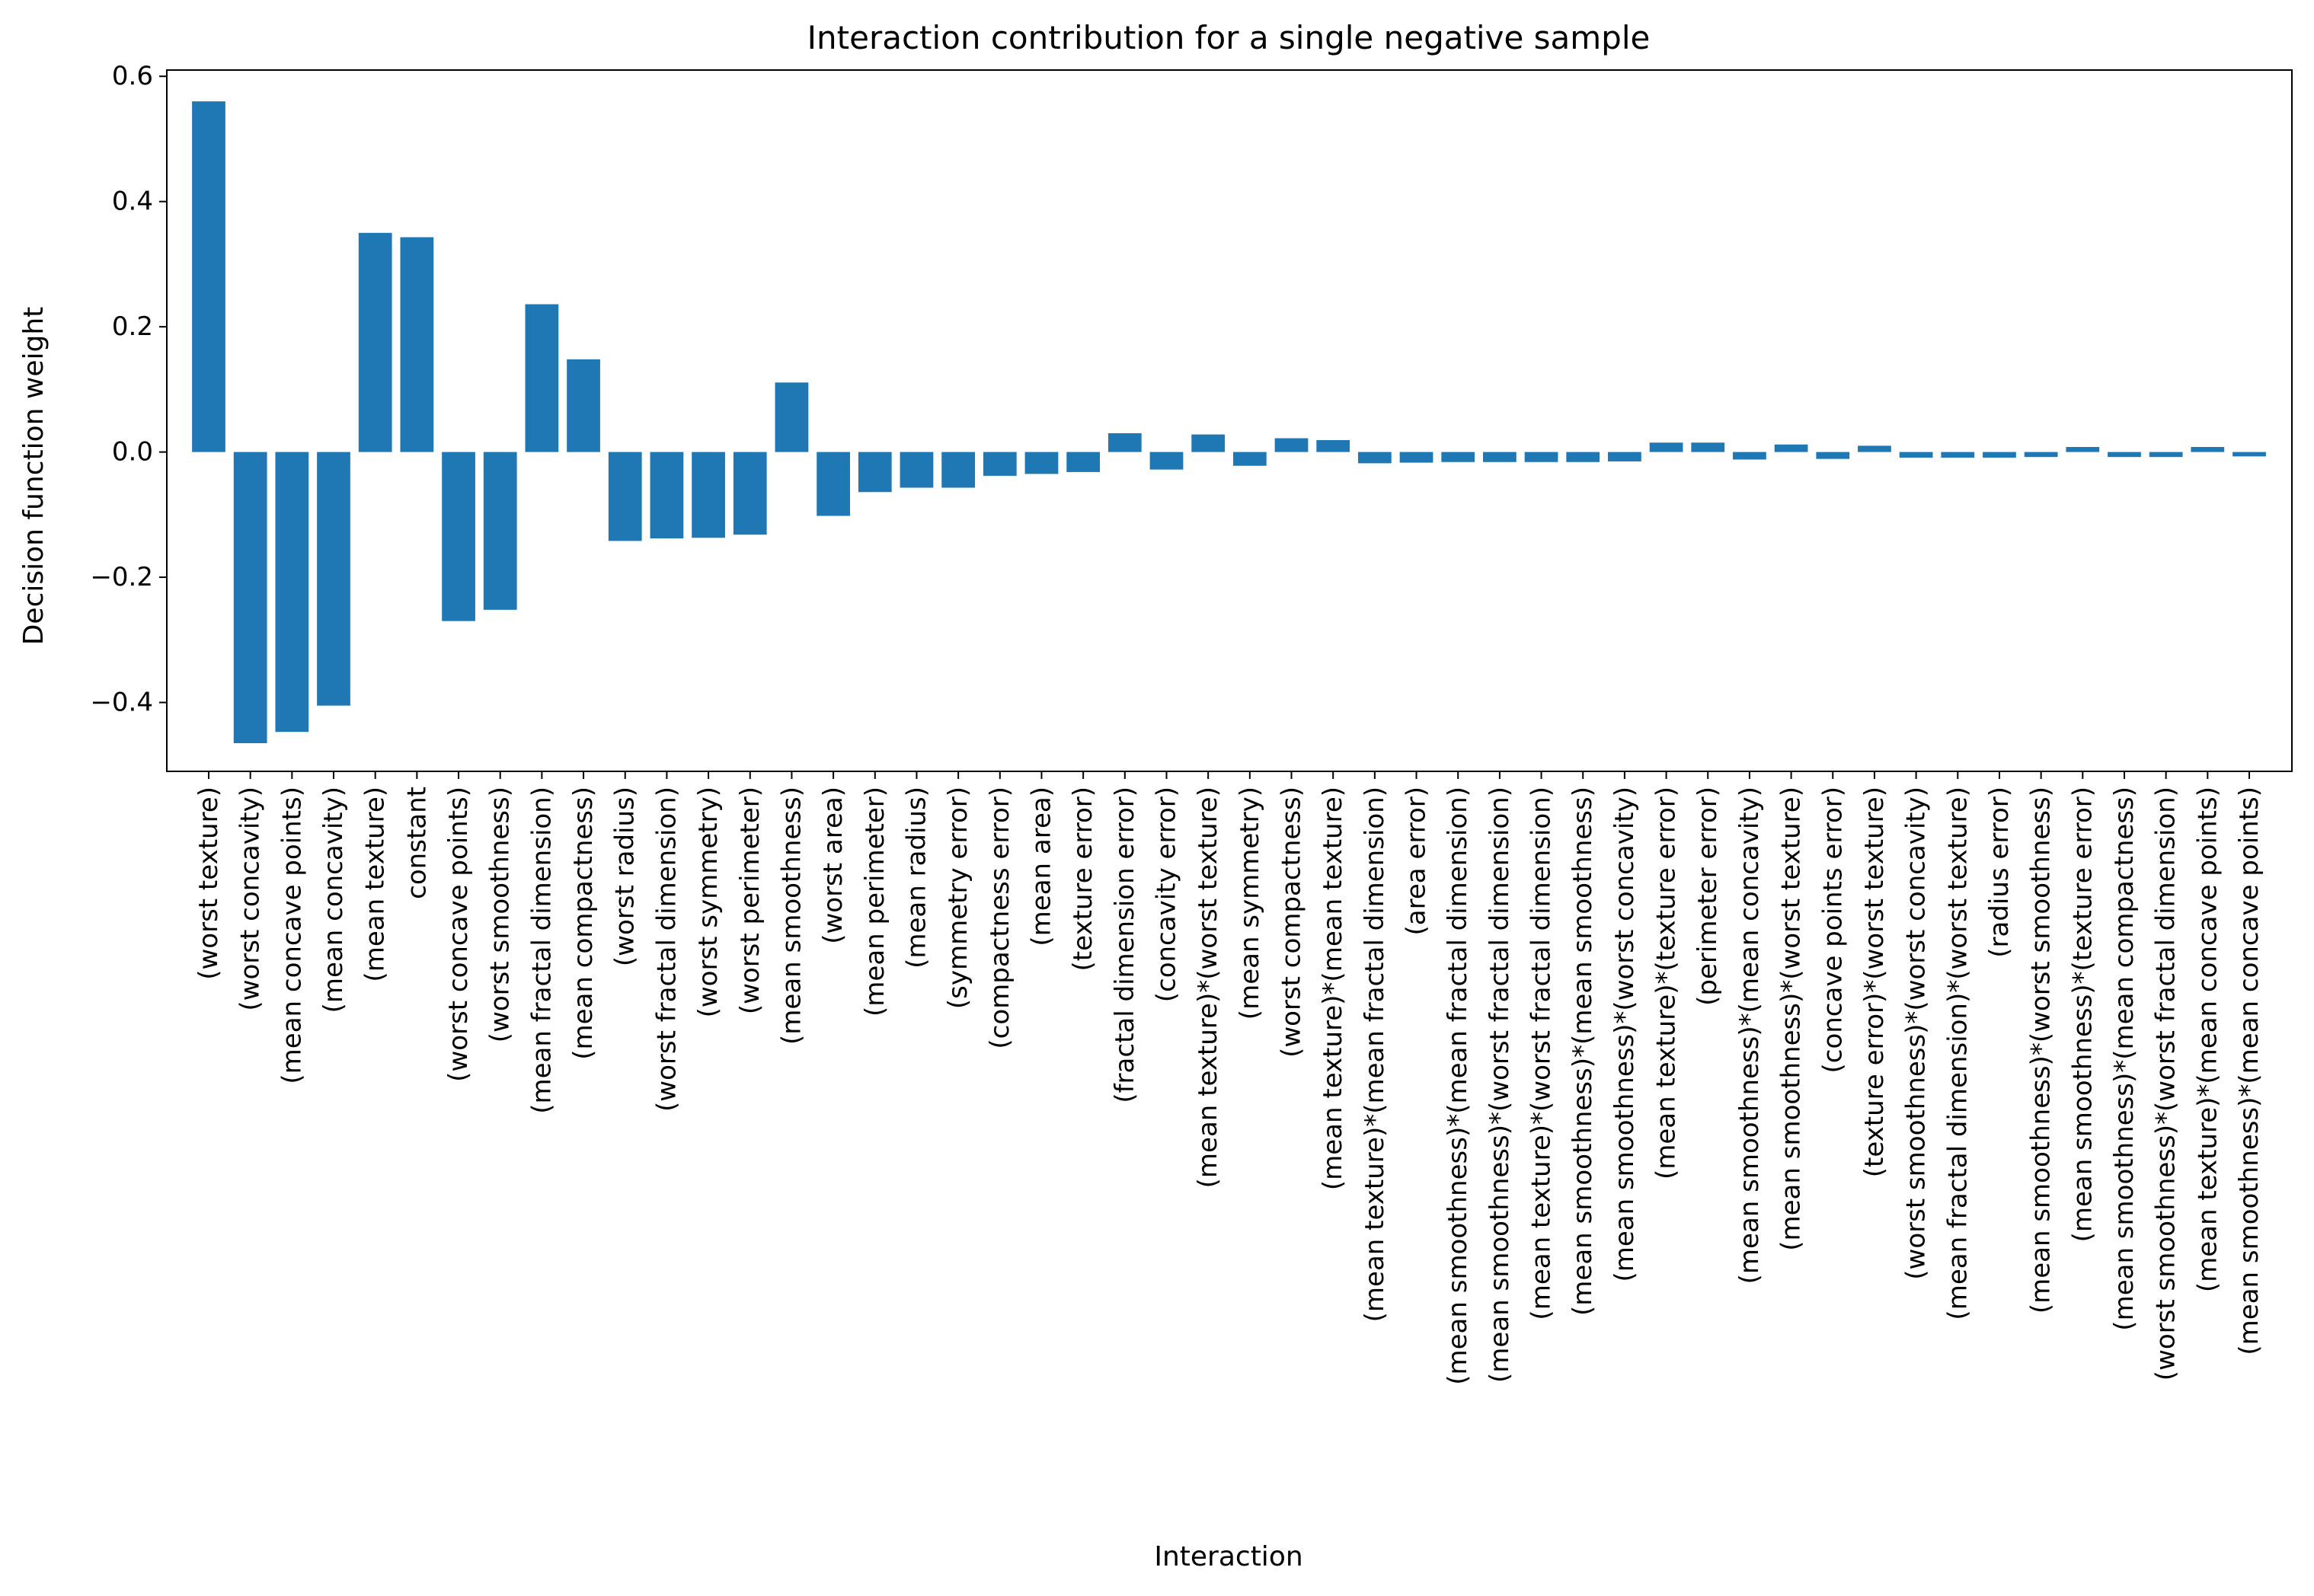 This screenshot has width=2314, height=1596. Describe the element at coordinates (625, 876) in the screenshot. I see `x-tick-label: (worst radius)` at that location.